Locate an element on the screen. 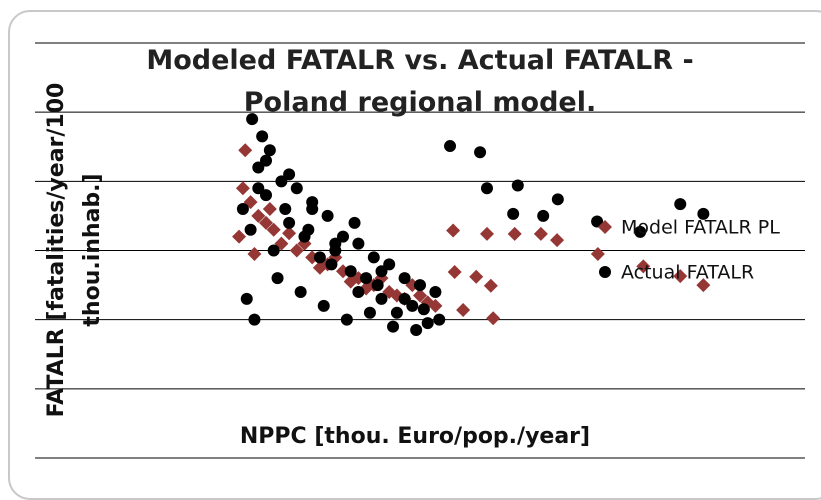  legend-label: Actual FATALR is located at coordinates (687, 273).